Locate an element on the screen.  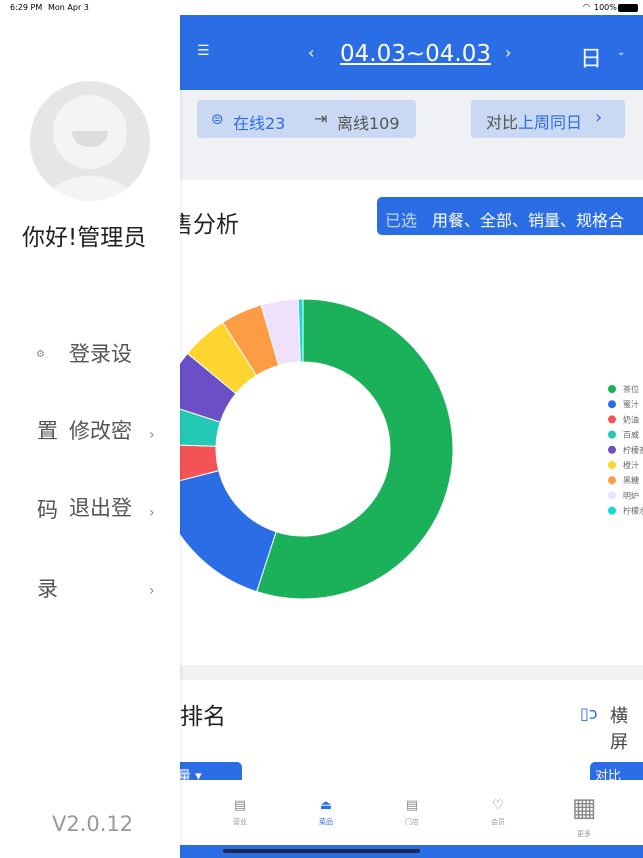
legend-label: 黑糖 is located at coordinates (631, 480).